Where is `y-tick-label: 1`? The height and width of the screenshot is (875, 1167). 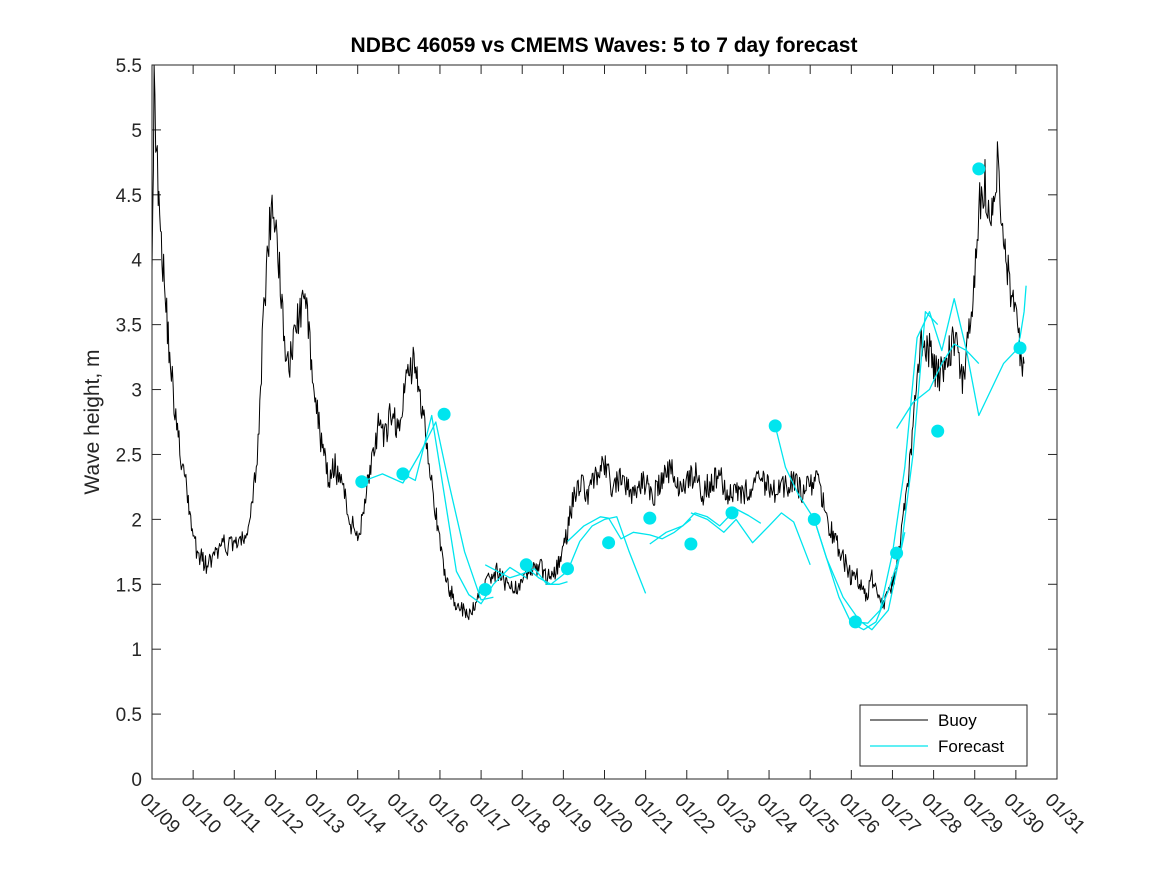 y-tick-label: 1 is located at coordinates (136, 650).